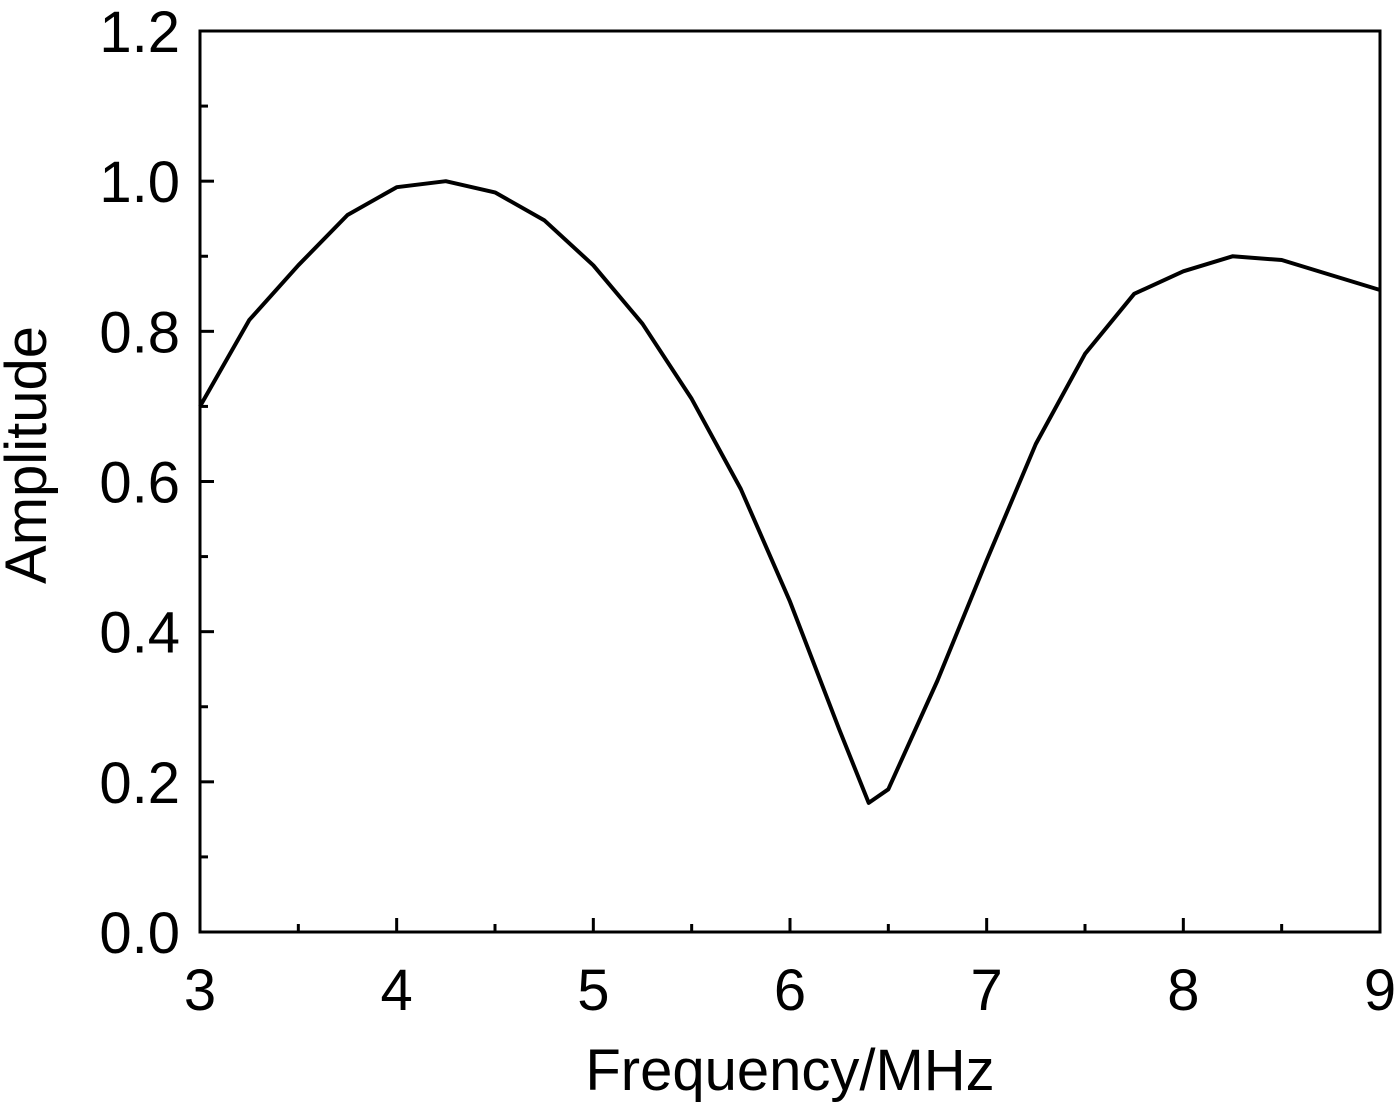 This screenshot has width=1398, height=1106. I want to click on x-tick-label: 6, so click(790, 990).